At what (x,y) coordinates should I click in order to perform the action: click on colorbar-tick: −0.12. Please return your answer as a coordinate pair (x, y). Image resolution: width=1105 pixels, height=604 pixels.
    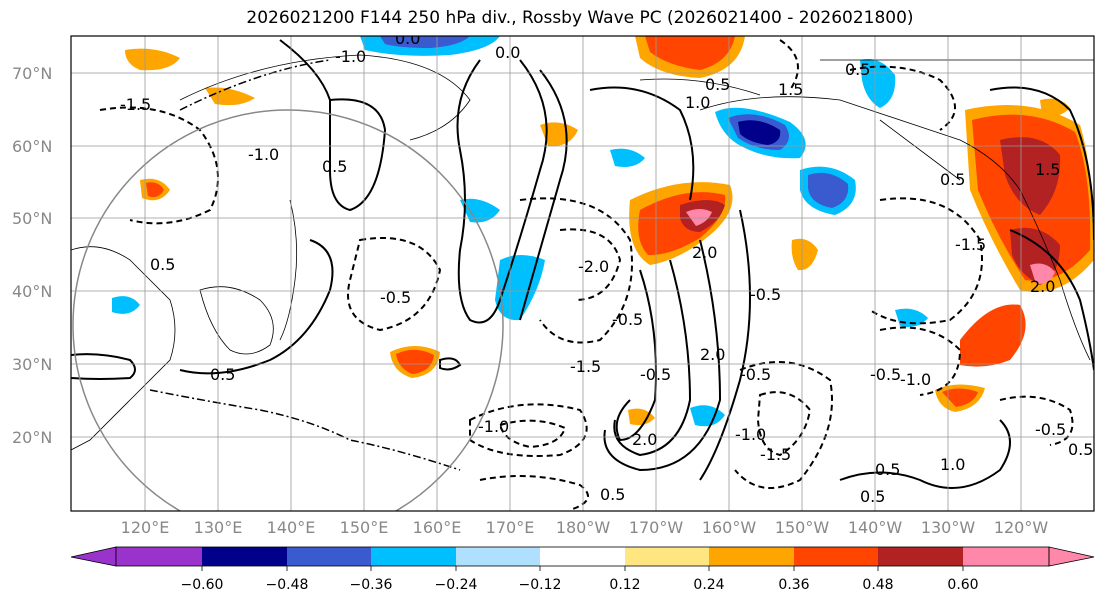
    Looking at the image, I should click on (540, 585).